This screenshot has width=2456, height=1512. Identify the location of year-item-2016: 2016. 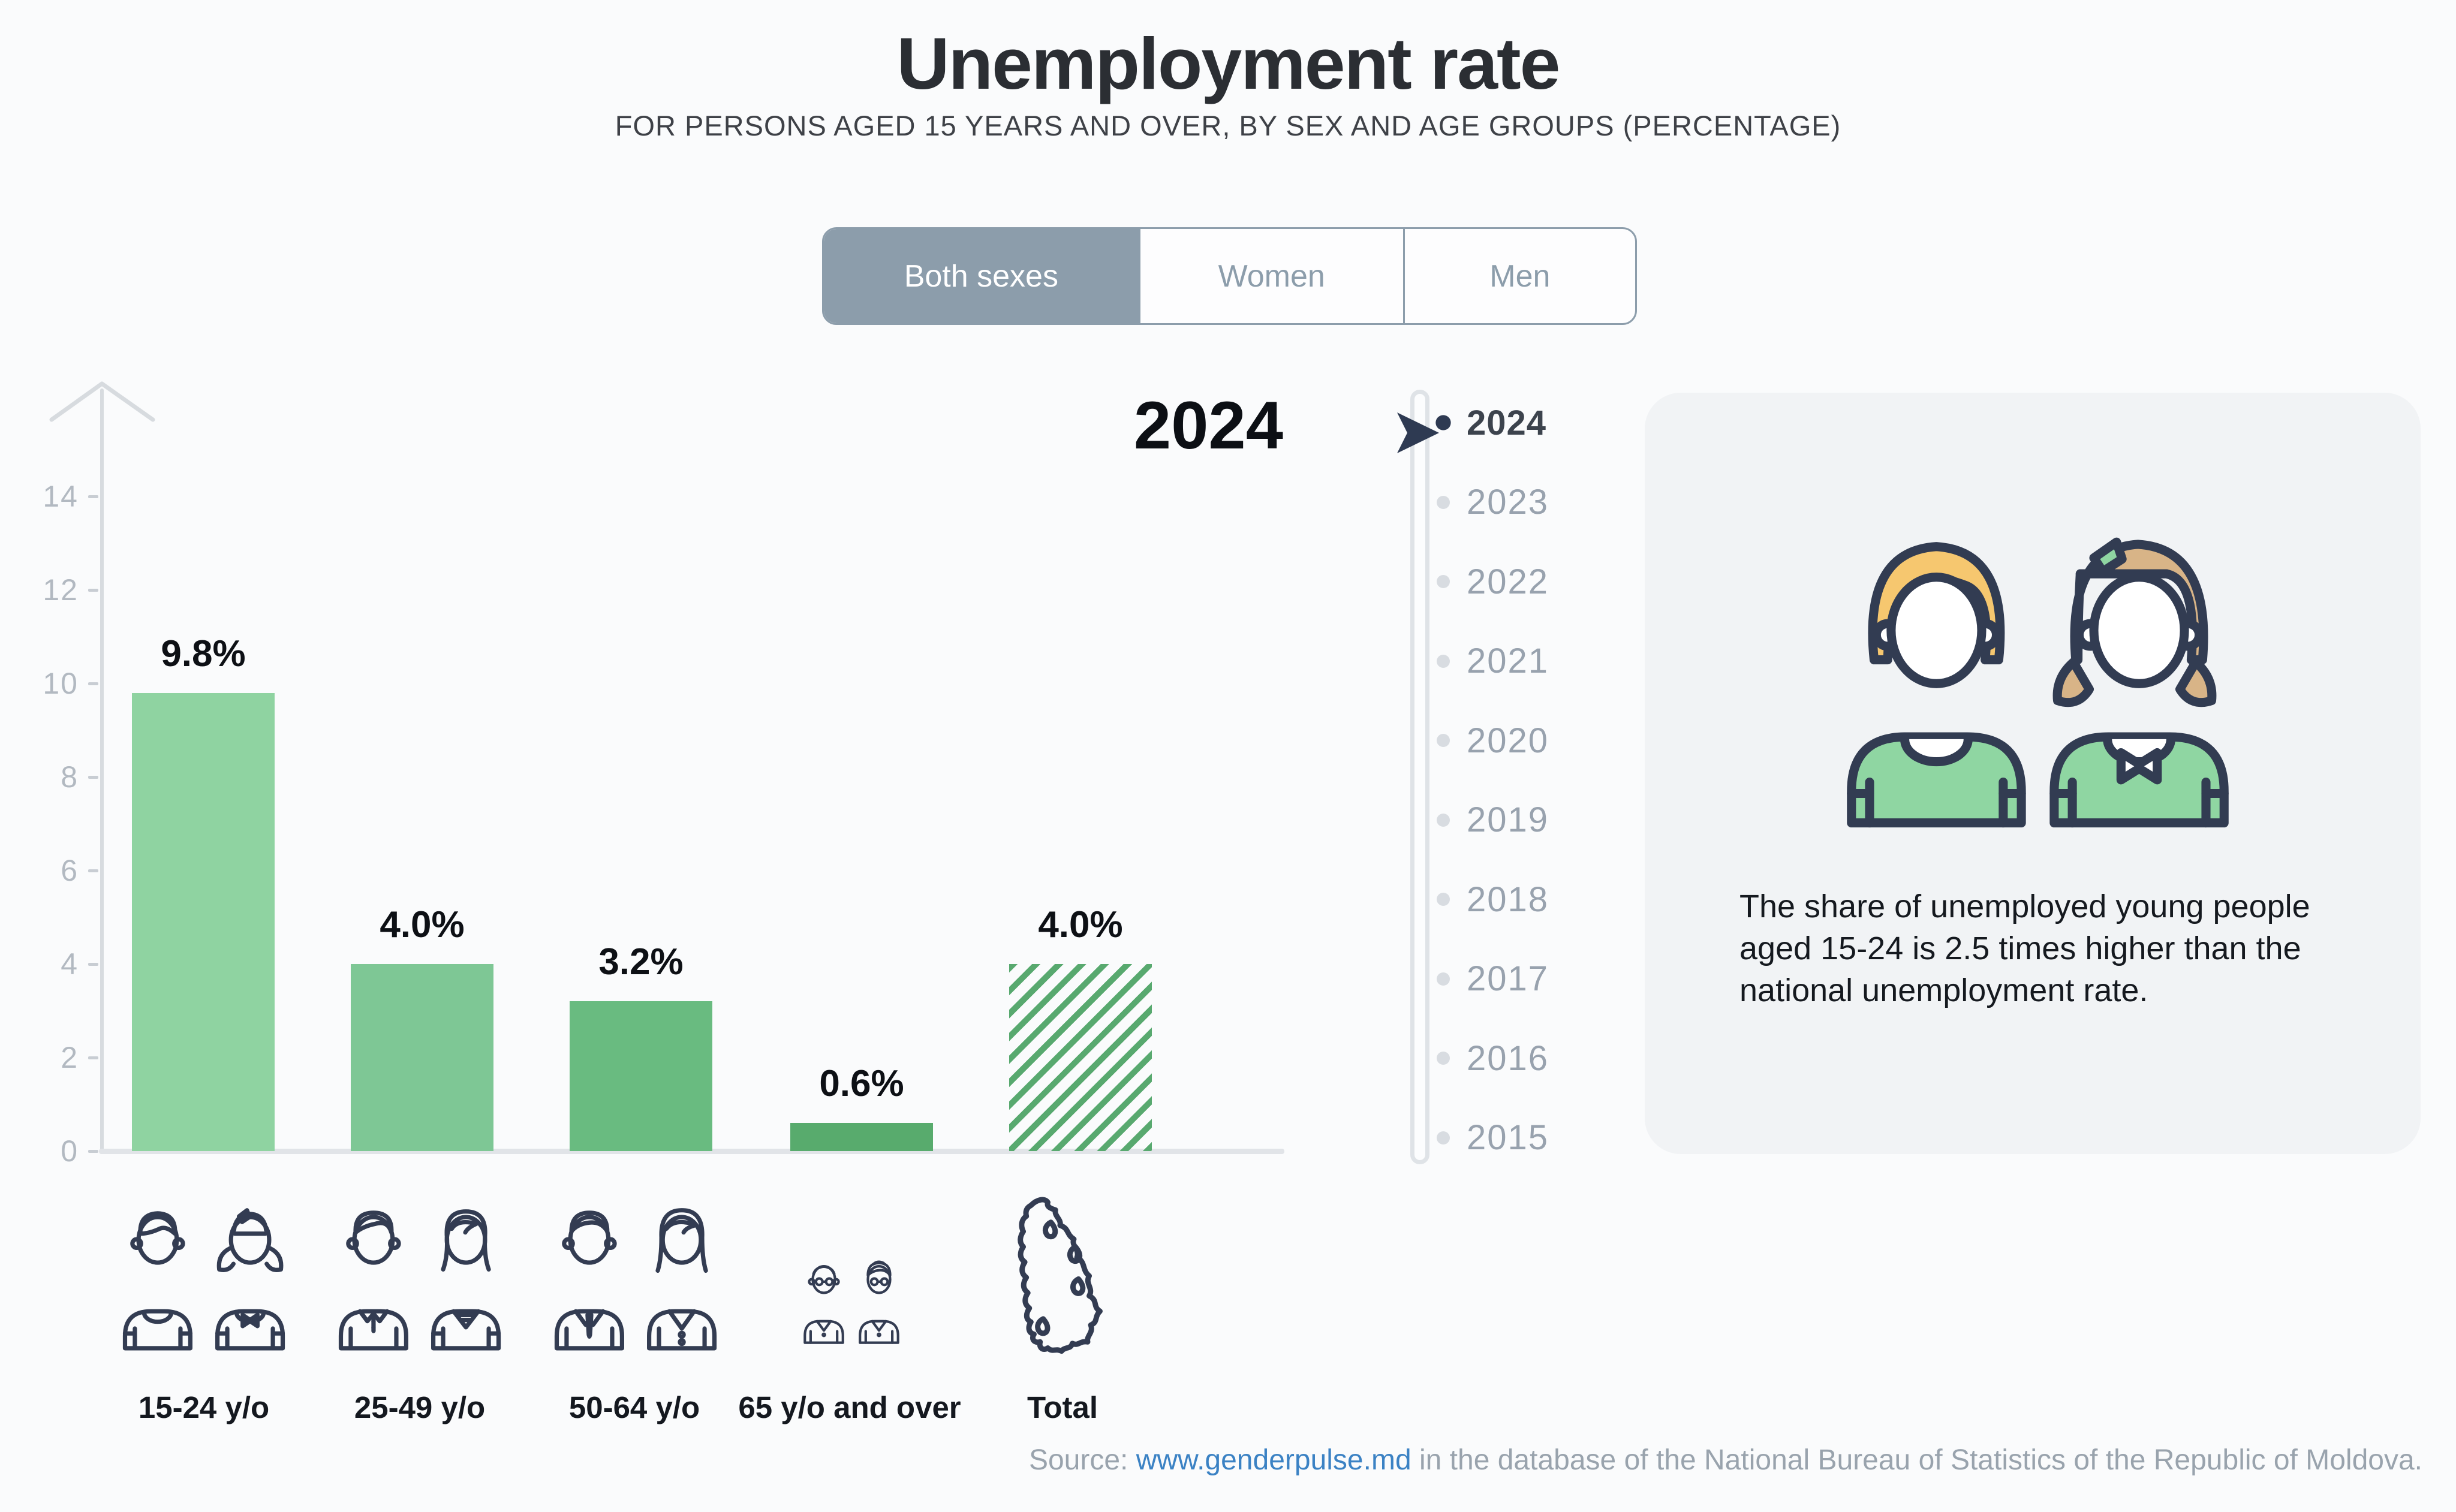
(1493, 1058).